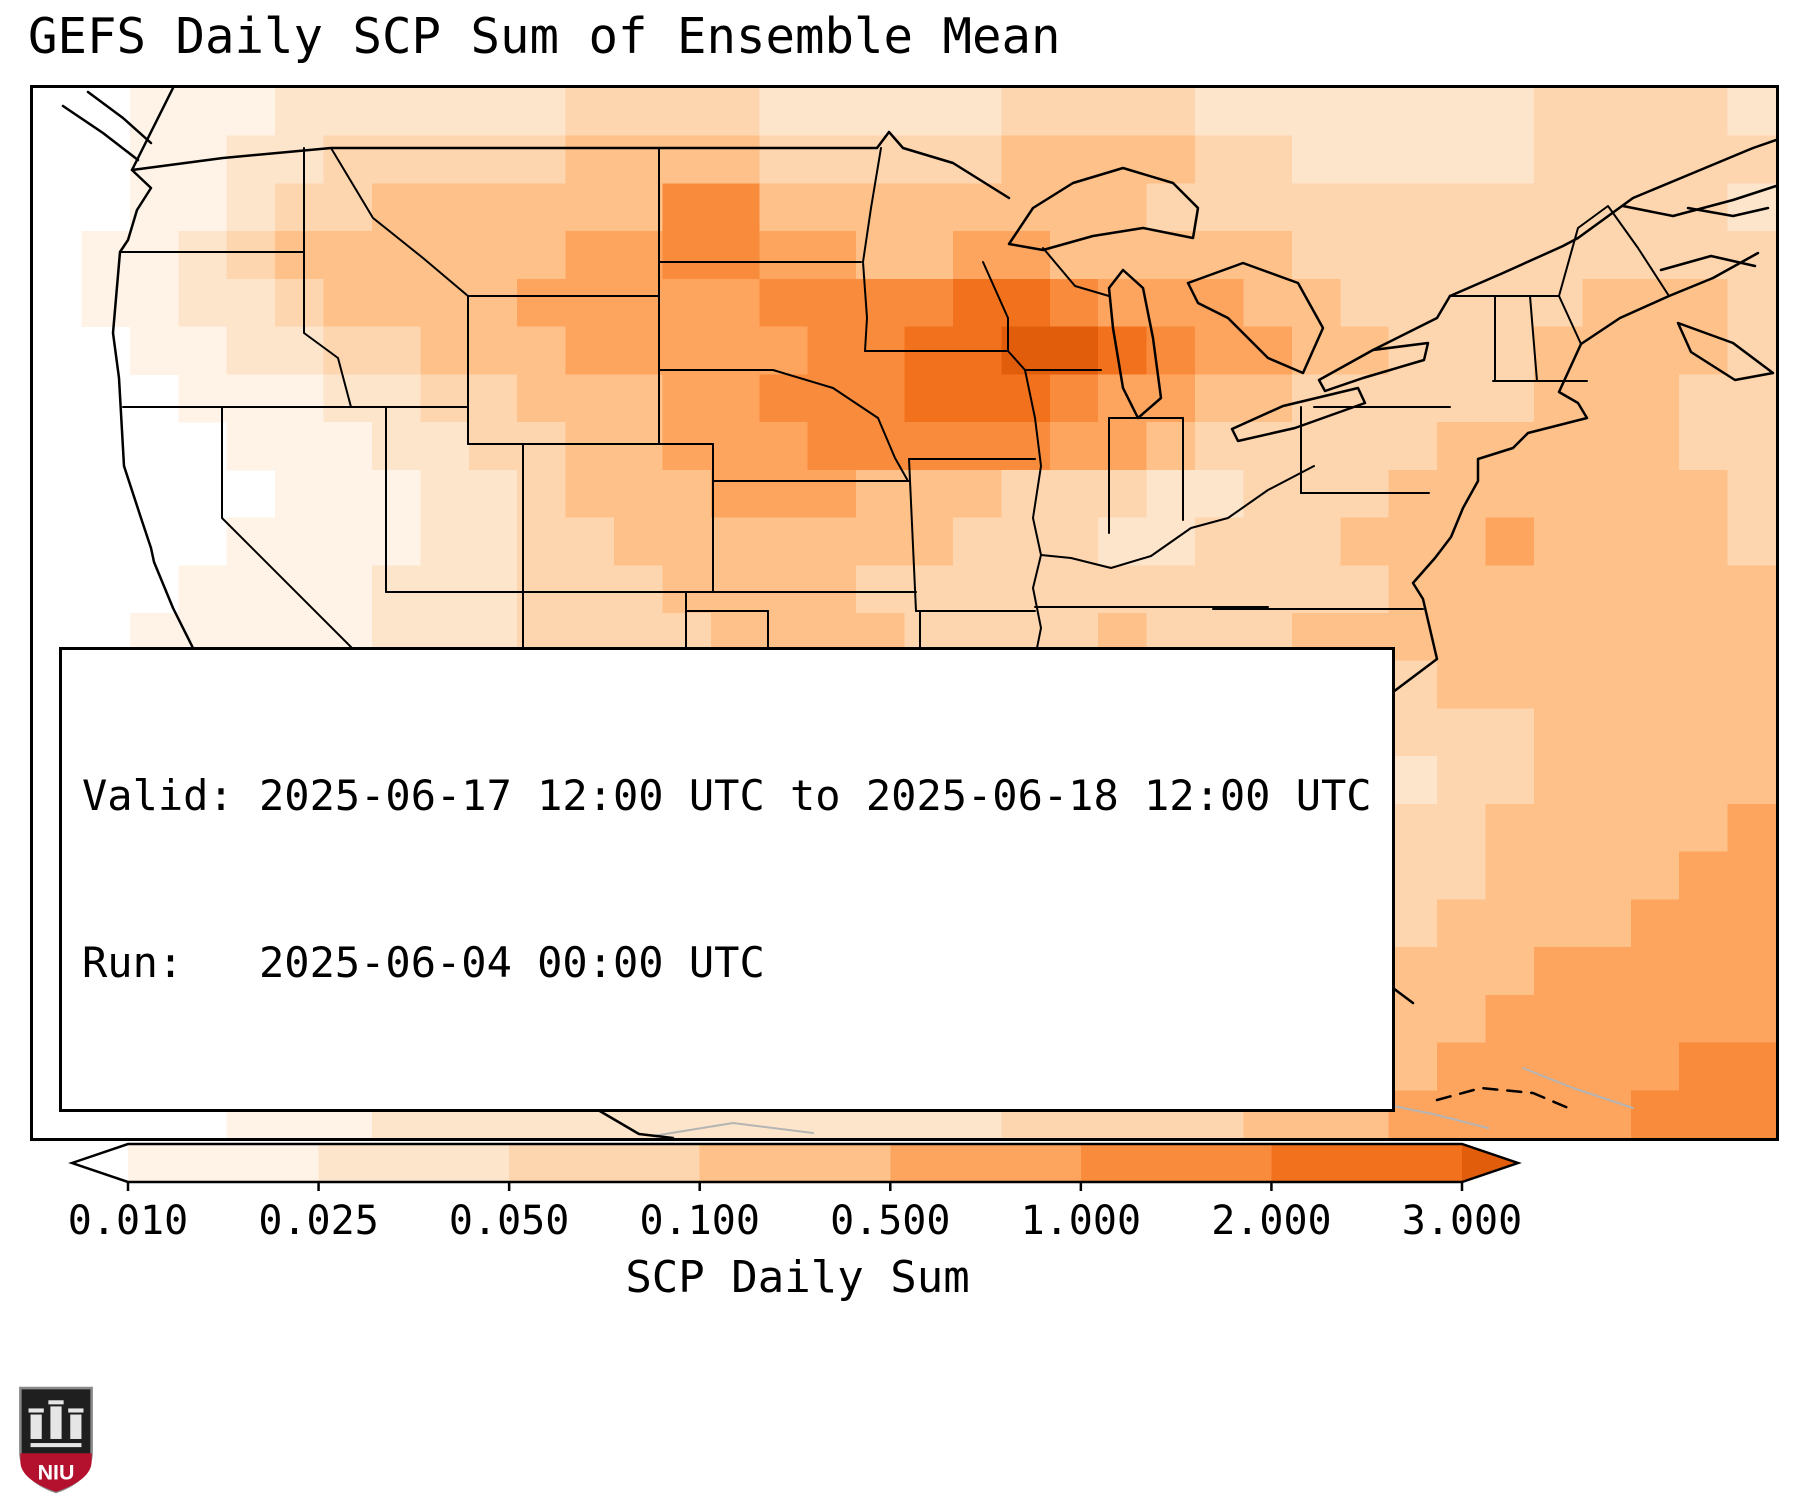 This screenshot has width=1803, height=1500. I want to click on colorbar-segments, so click(795, 1163).